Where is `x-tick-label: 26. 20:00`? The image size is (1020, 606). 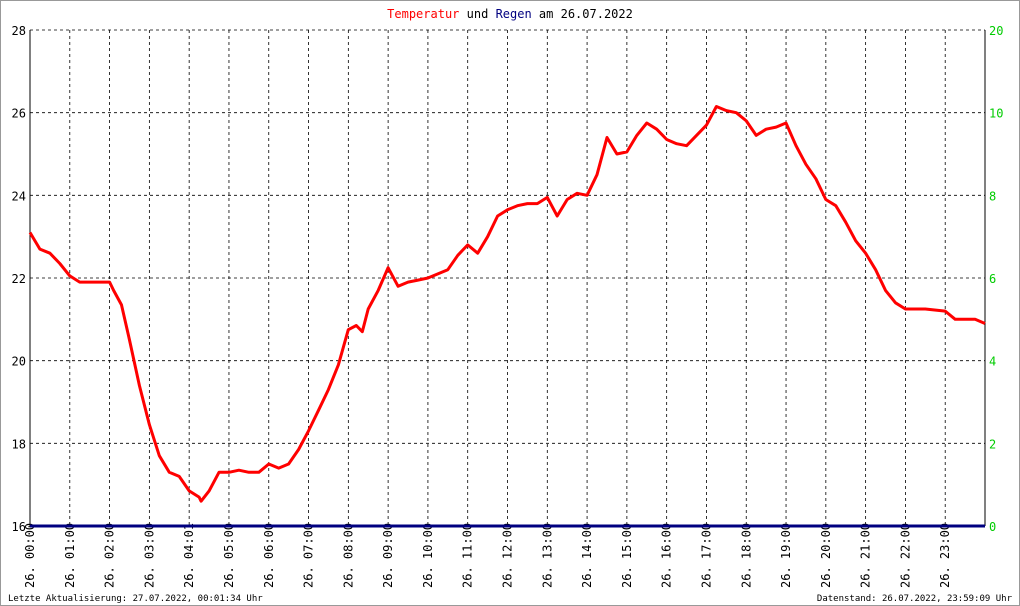 x-tick-label: 26. 20:00 is located at coordinates (826, 555).